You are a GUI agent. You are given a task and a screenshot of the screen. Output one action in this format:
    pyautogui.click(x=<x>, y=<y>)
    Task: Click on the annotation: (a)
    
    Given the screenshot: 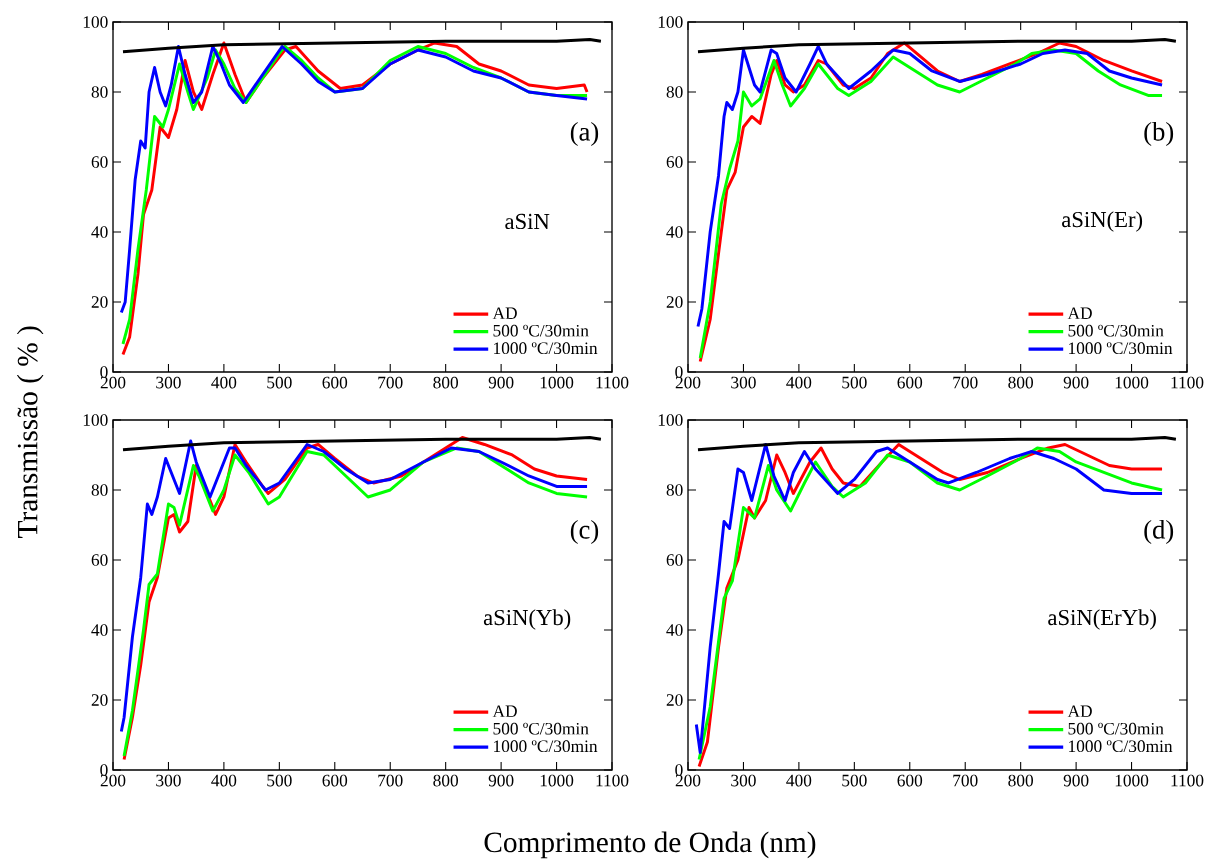 What is the action you would take?
    pyautogui.click(x=584, y=134)
    